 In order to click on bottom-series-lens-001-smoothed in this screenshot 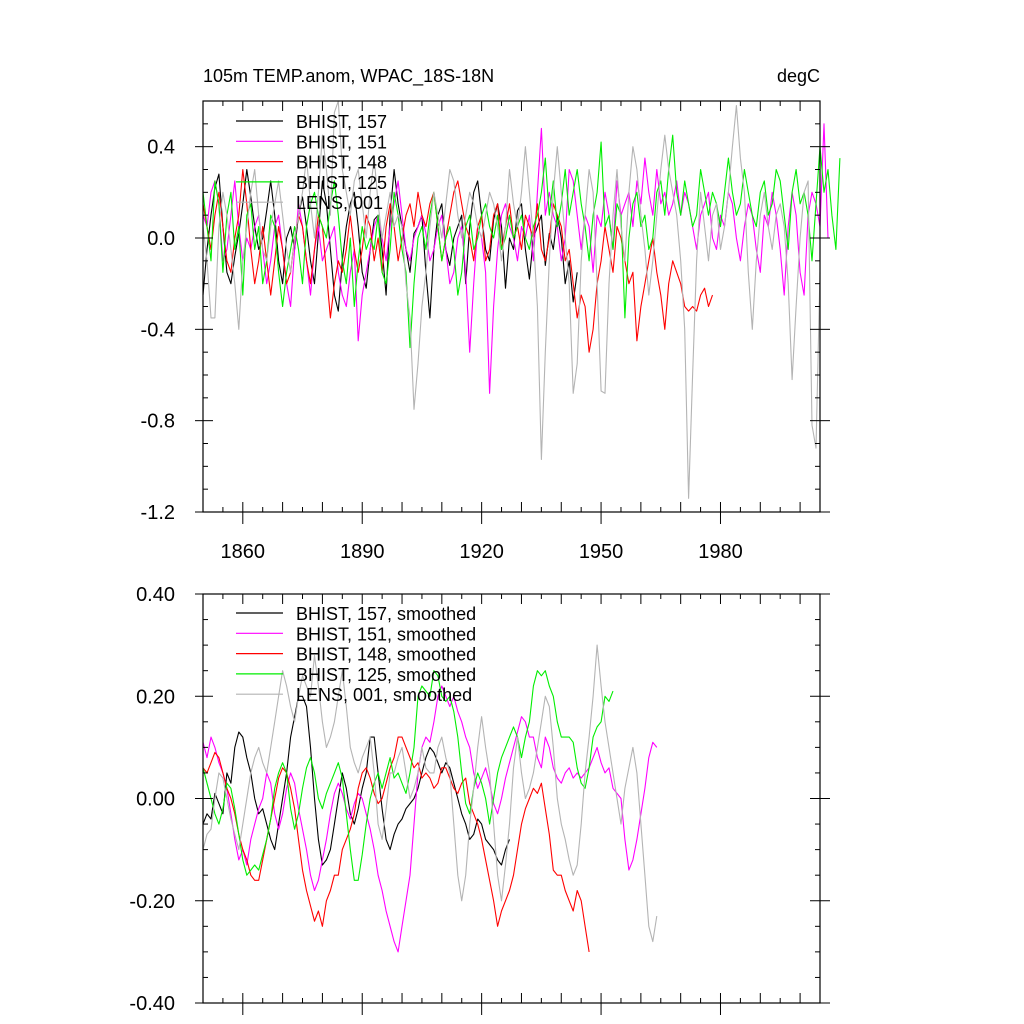, I will do `click(430, 793)`.